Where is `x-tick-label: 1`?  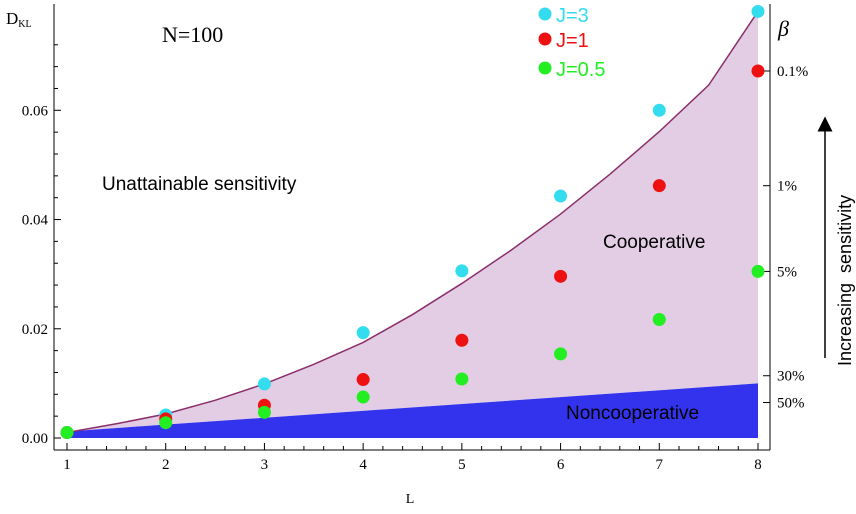
x-tick-label: 1 is located at coordinates (67, 465).